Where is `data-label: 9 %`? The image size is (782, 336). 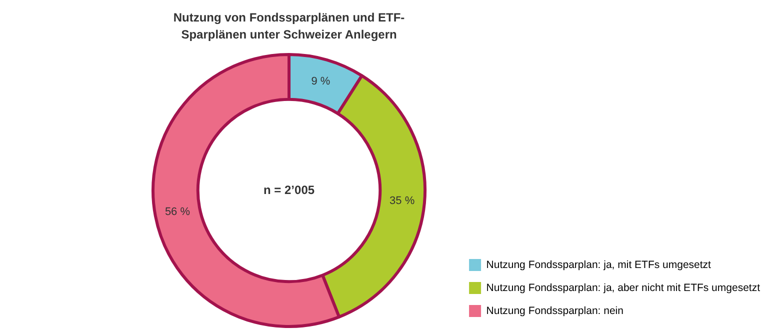 data-label: 9 % is located at coordinates (320, 81).